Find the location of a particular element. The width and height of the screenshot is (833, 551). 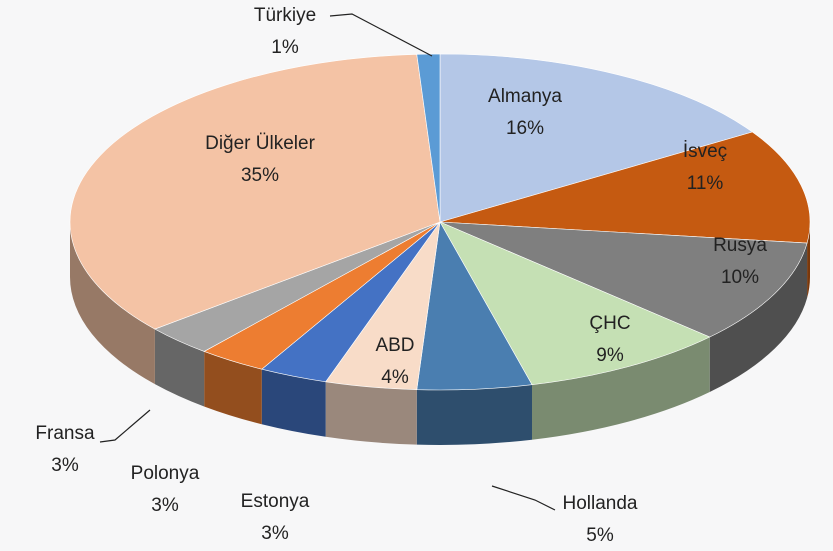

slice-value-label: 11% is located at coordinates (705, 183).